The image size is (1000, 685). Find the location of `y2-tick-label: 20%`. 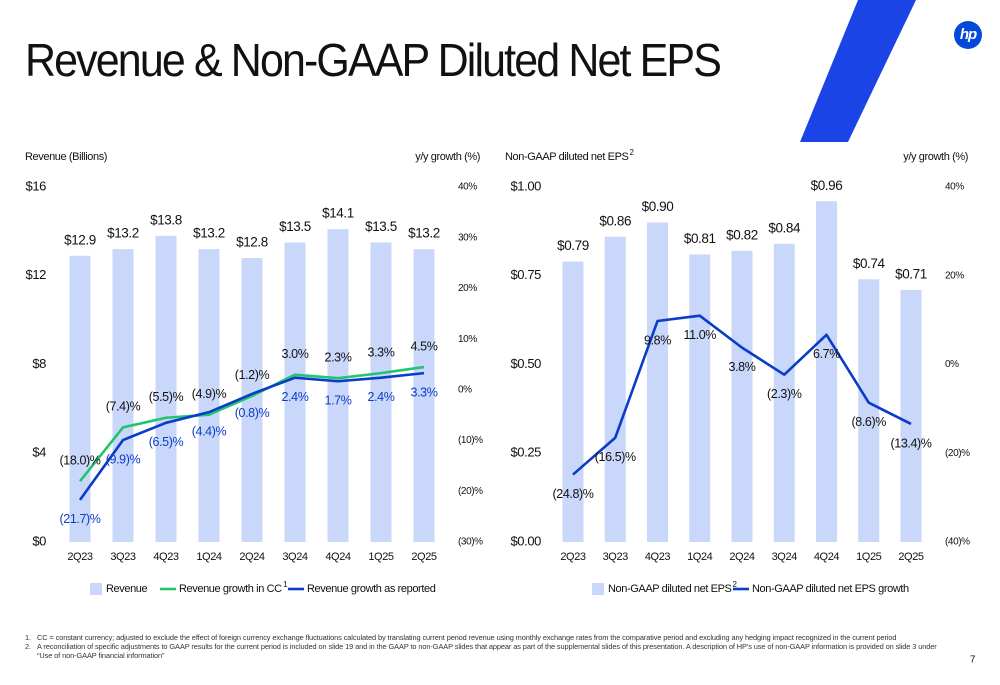

y2-tick-label: 20% is located at coordinates (954, 275).